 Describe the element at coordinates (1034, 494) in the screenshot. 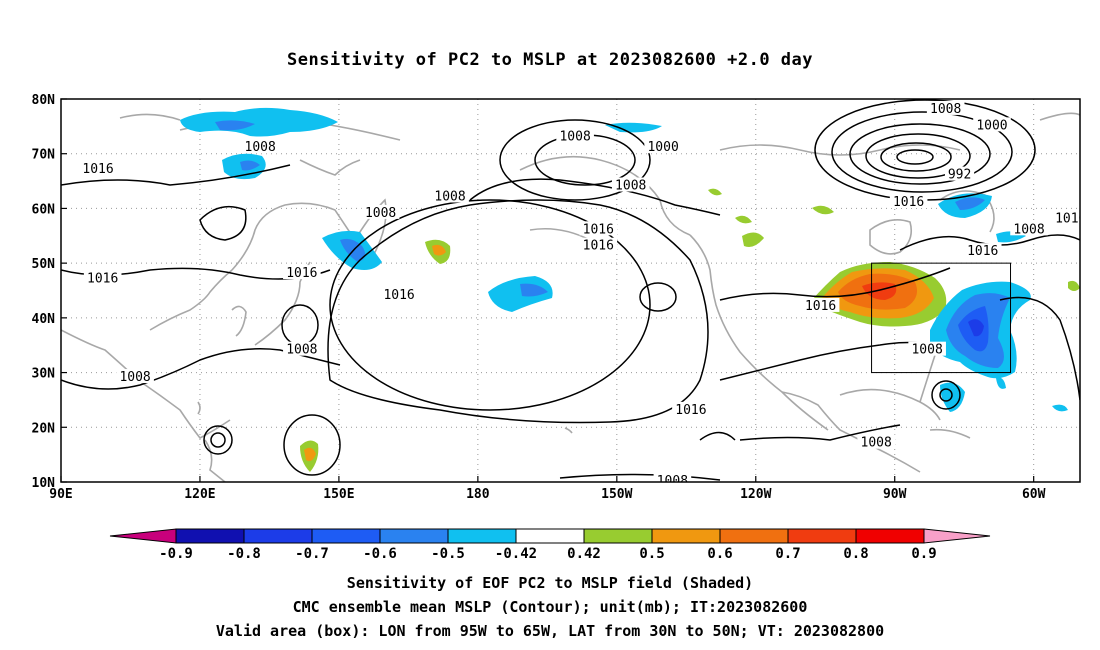

I see `x-tick-label: 60W` at that location.